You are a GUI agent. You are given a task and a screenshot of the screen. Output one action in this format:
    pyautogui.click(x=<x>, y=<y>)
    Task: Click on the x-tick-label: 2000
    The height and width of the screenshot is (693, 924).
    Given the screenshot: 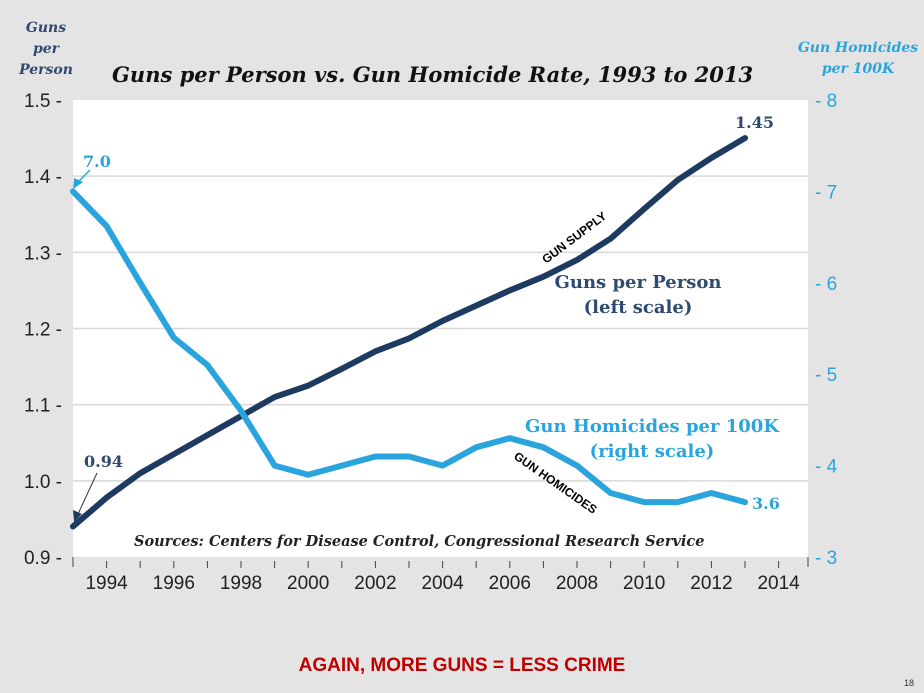 What is the action you would take?
    pyautogui.click(x=308, y=583)
    